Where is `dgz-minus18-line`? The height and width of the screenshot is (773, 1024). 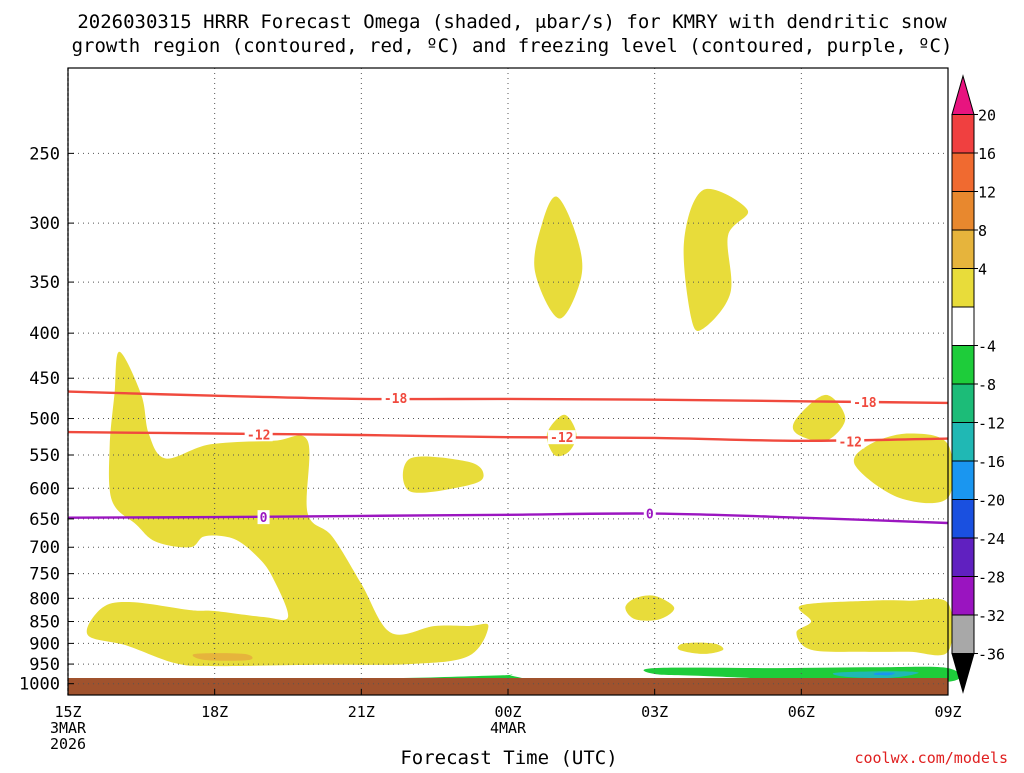 dgz-minus18-line is located at coordinates (508, 397).